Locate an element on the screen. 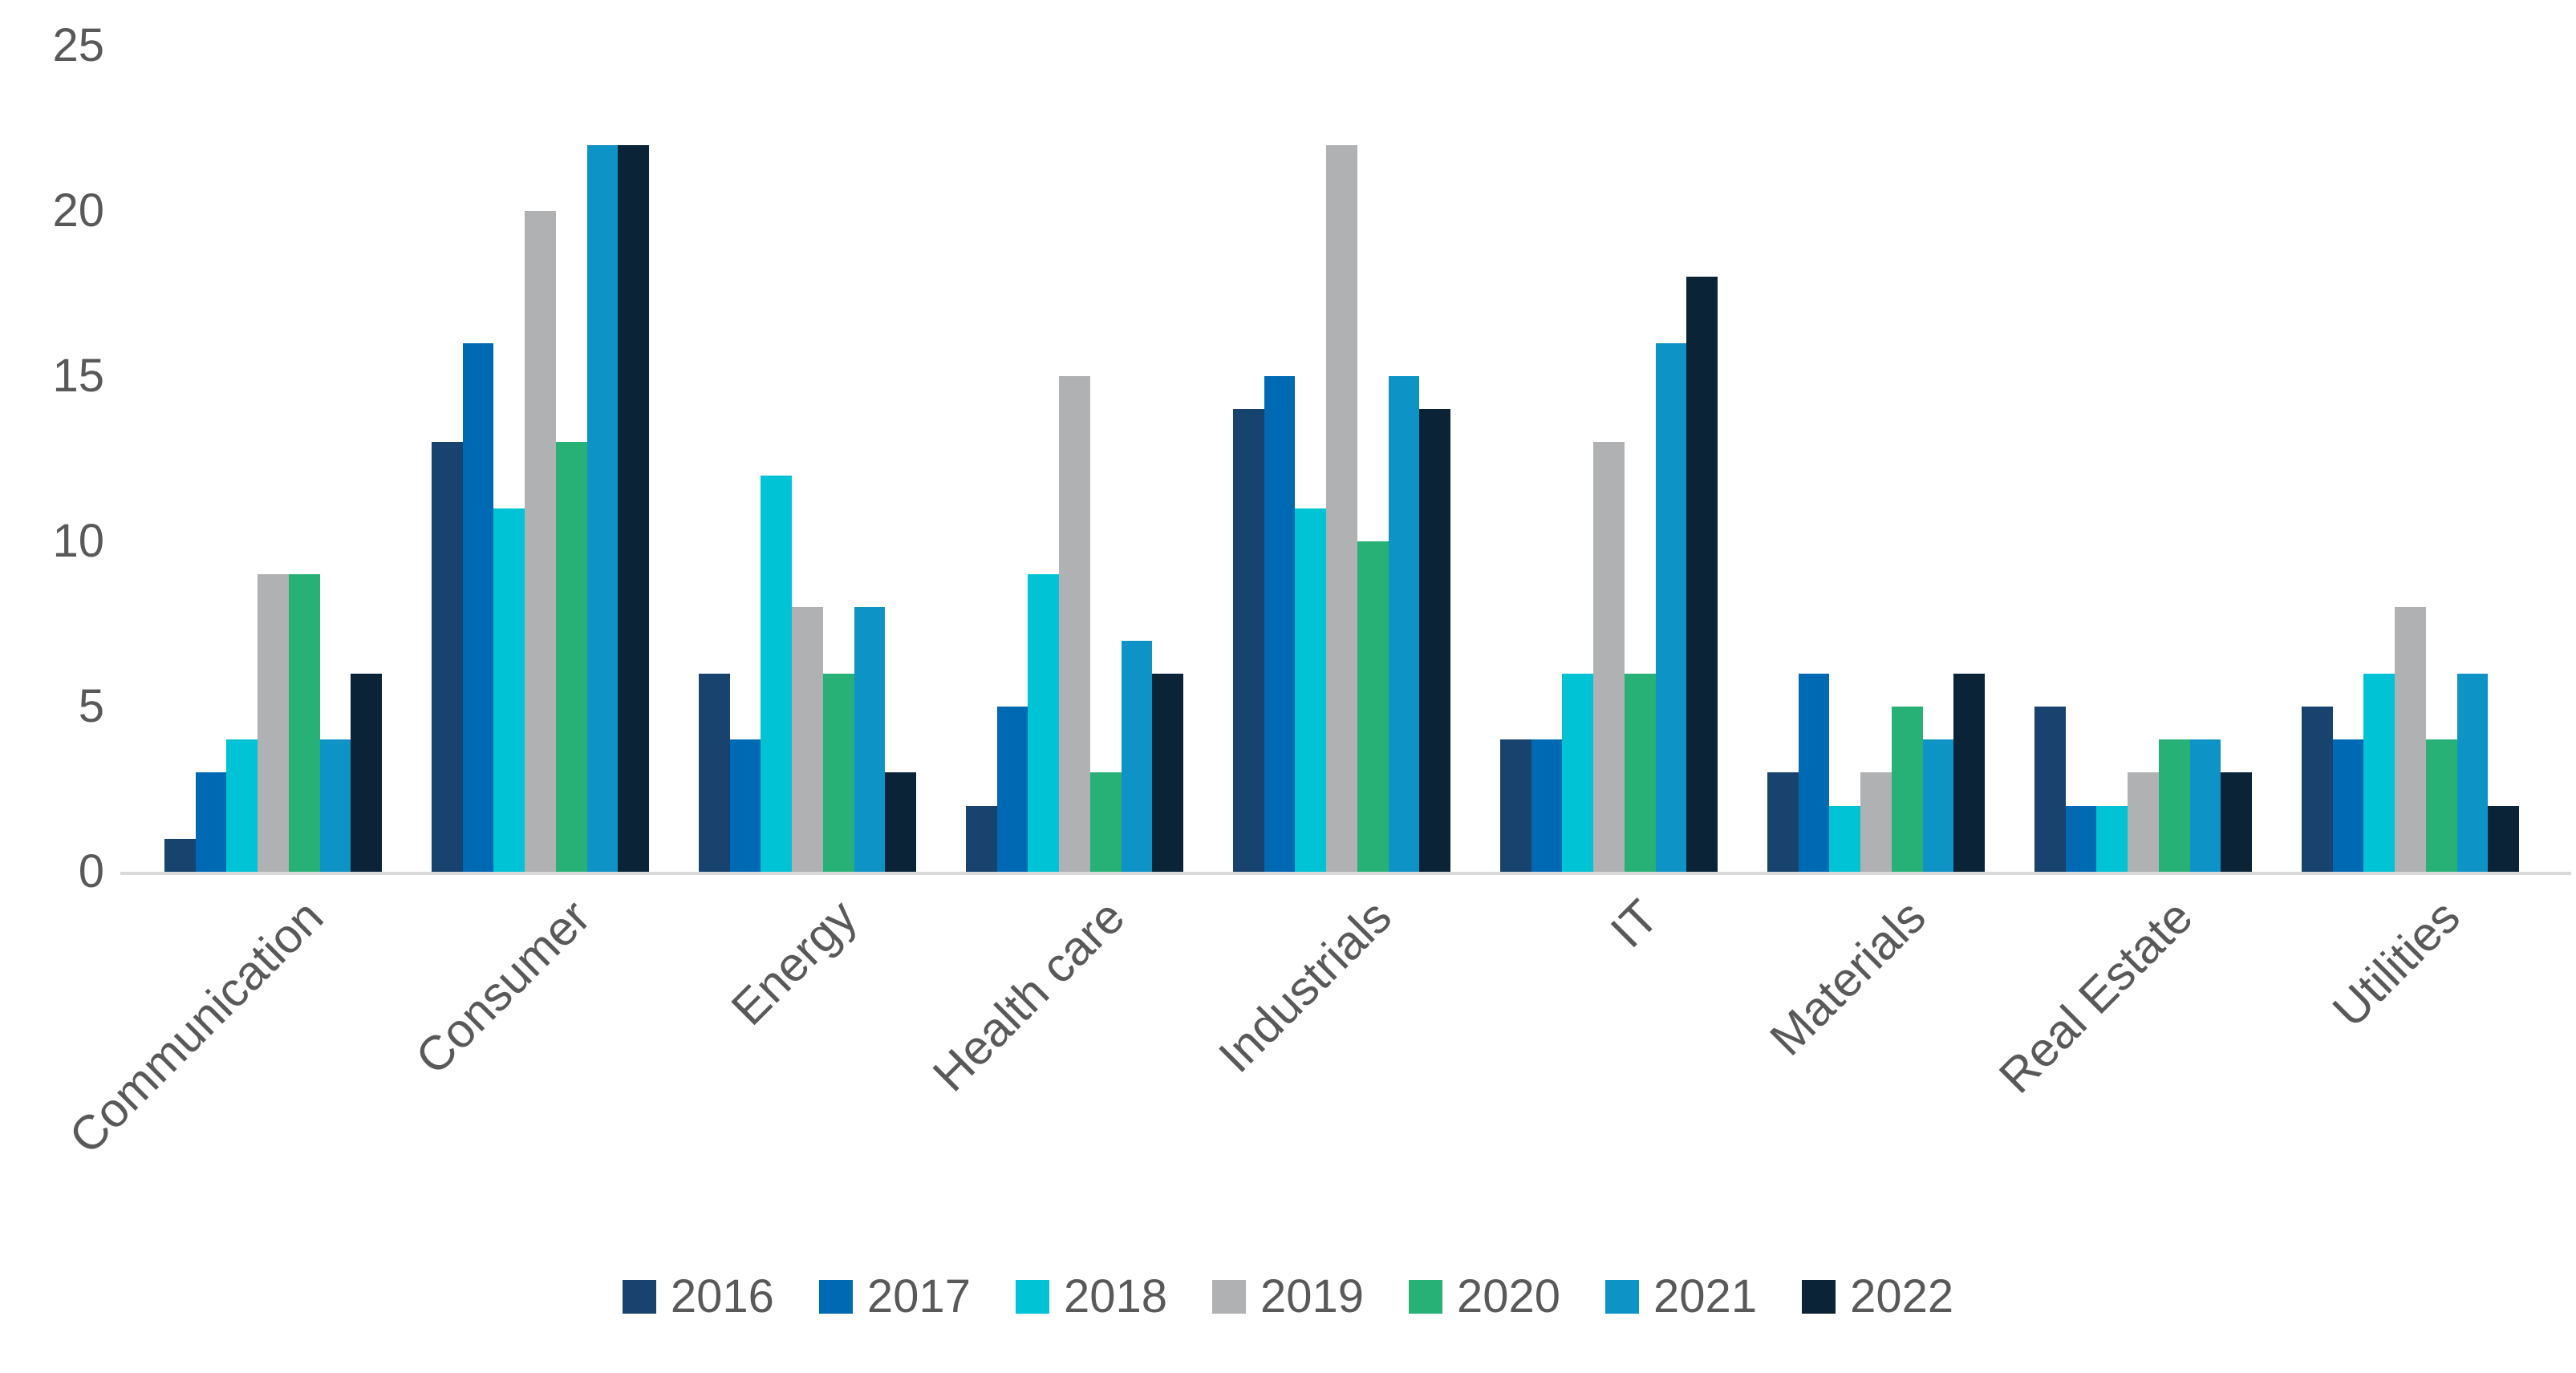 The width and height of the screenshot is (2576, 1373). x-axis-line is located at coordinates (1345, 873).